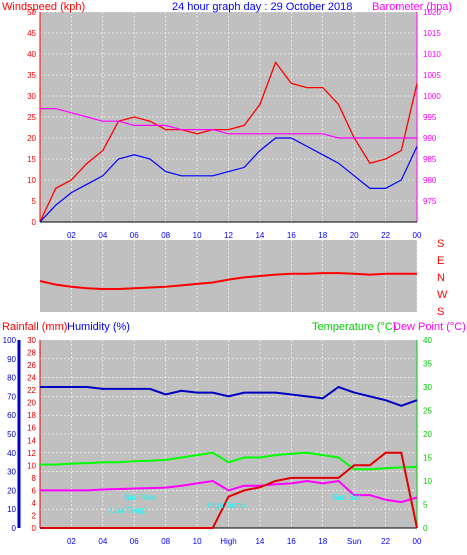 This screenshot has width=467, height=555. What do you see at coordinates (11, 453) in the screenshot?
I see `humidity-tick-label: 40` at bounding box center [11, 453].